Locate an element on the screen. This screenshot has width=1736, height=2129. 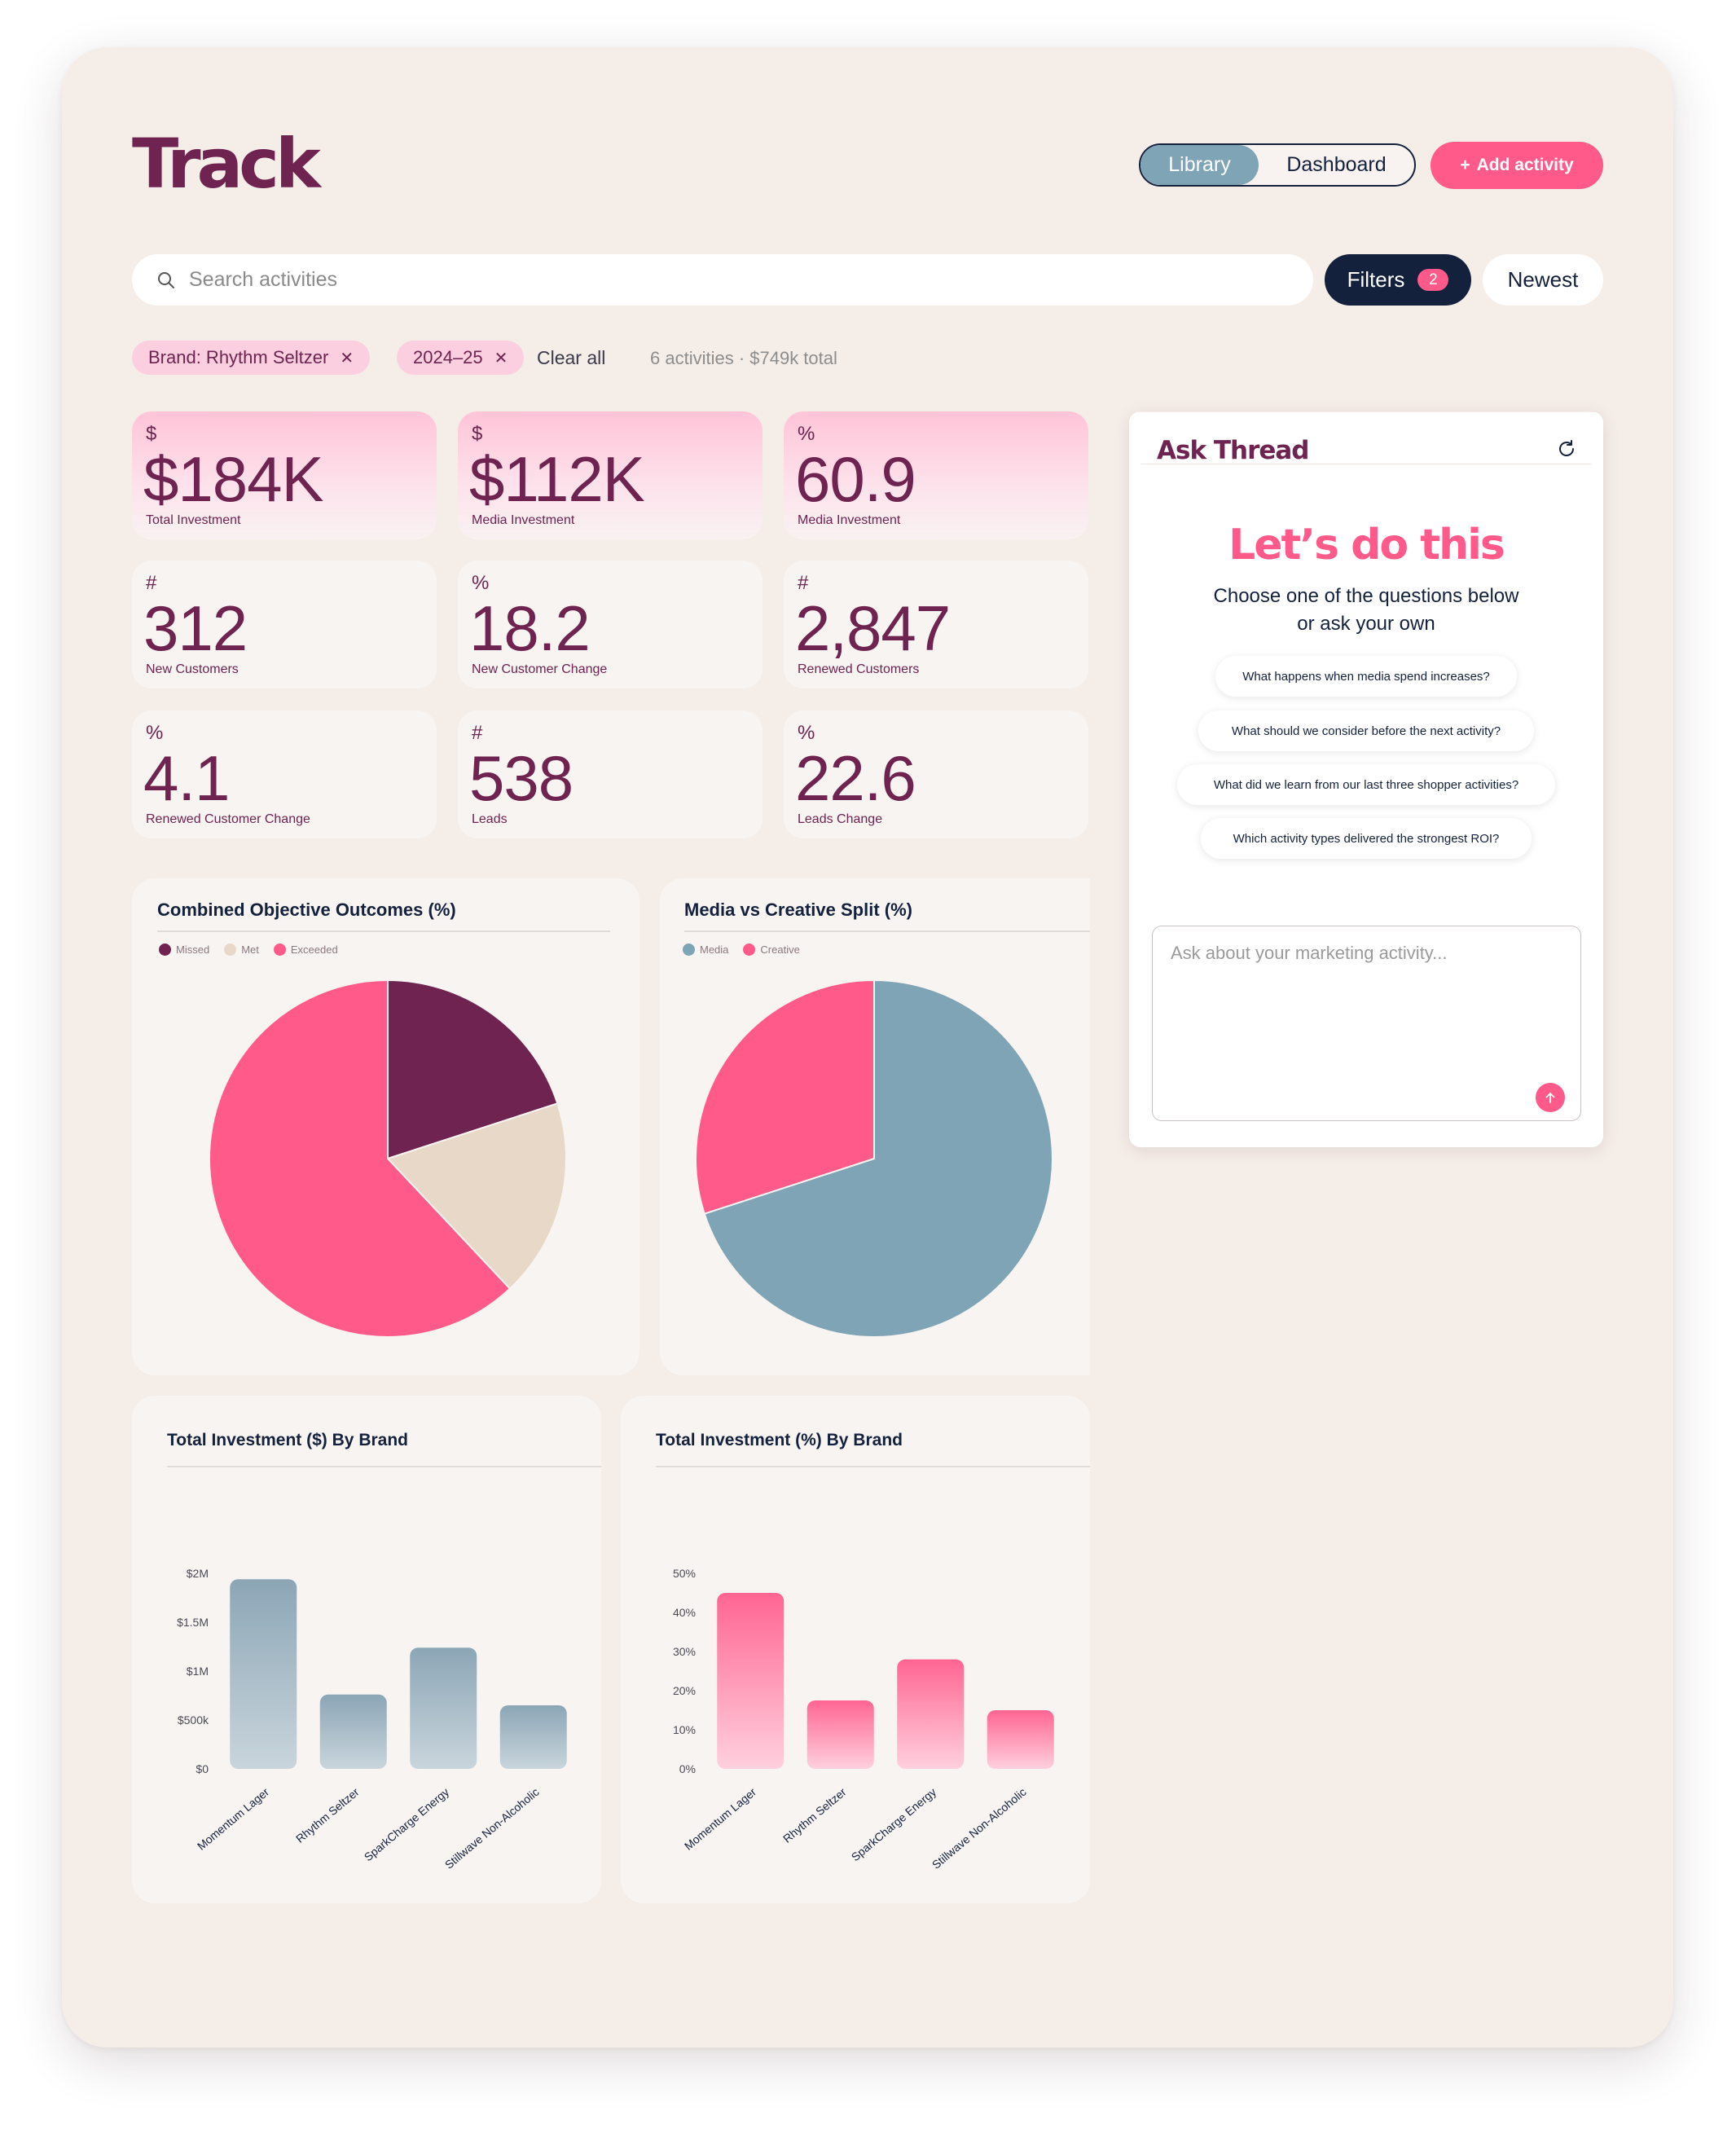
divider is located at coordinates (384, 1466).